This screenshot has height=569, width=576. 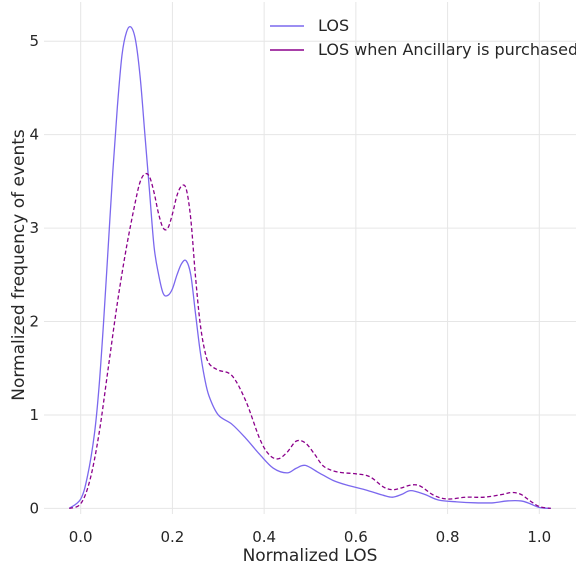 What do you see at coordinates (34, 135) in the screenshot?
I see `y-tick-label: 4` at bounding box center [34, 135].